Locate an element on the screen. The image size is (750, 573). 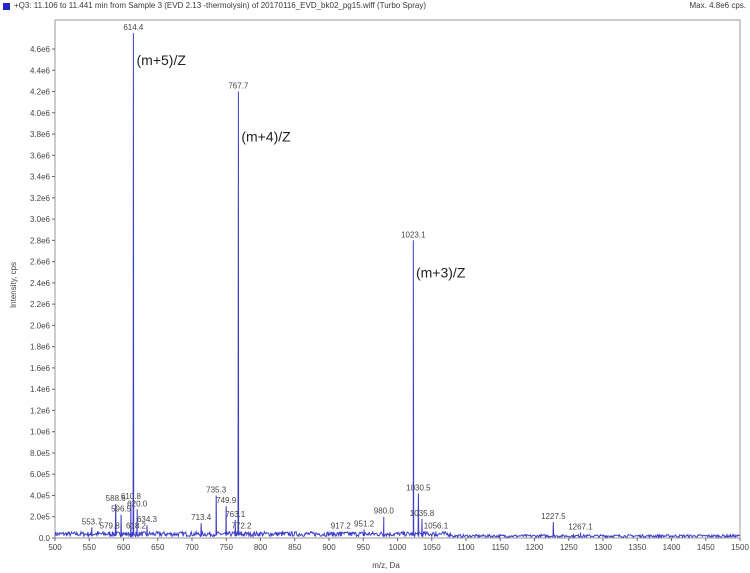
charge-state-annotation: (m+4)/Z is located at coordinates (266, 136).